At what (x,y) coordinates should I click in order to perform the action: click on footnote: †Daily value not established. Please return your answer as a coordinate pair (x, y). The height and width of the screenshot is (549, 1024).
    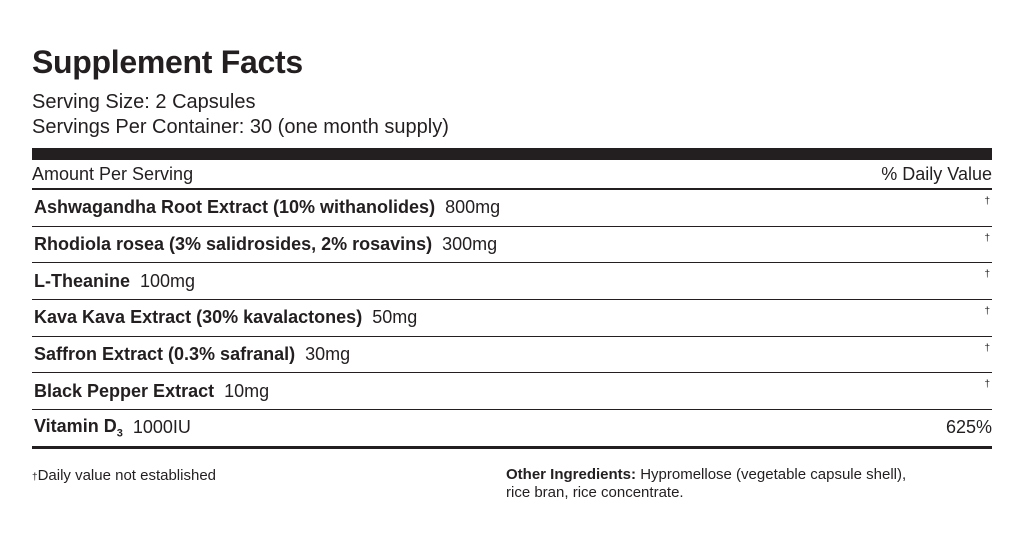
    Looking at the image, I should click on (124, 475).